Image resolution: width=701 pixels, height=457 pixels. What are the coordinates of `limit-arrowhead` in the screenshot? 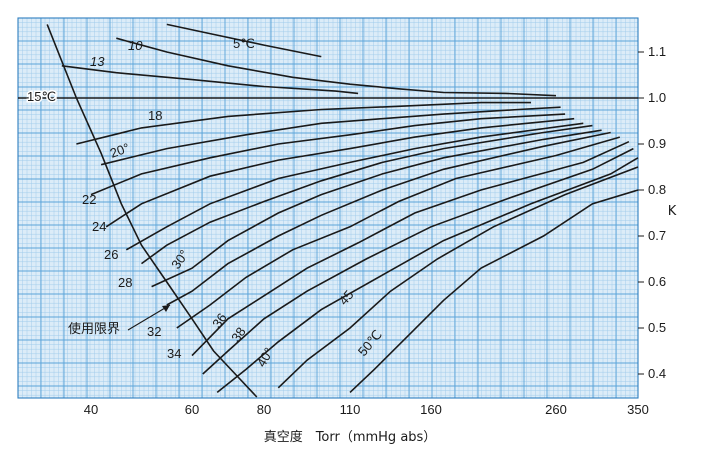 It's located at (166, 308).